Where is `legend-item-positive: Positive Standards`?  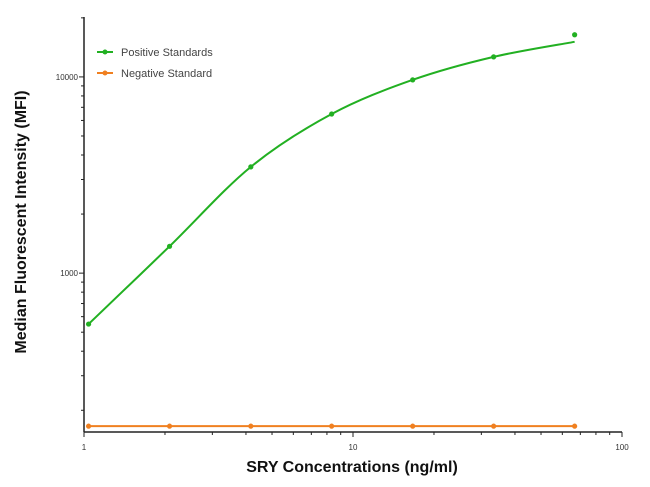 legend-item-positive: Positive Standards is located at coordinates (155, 53).